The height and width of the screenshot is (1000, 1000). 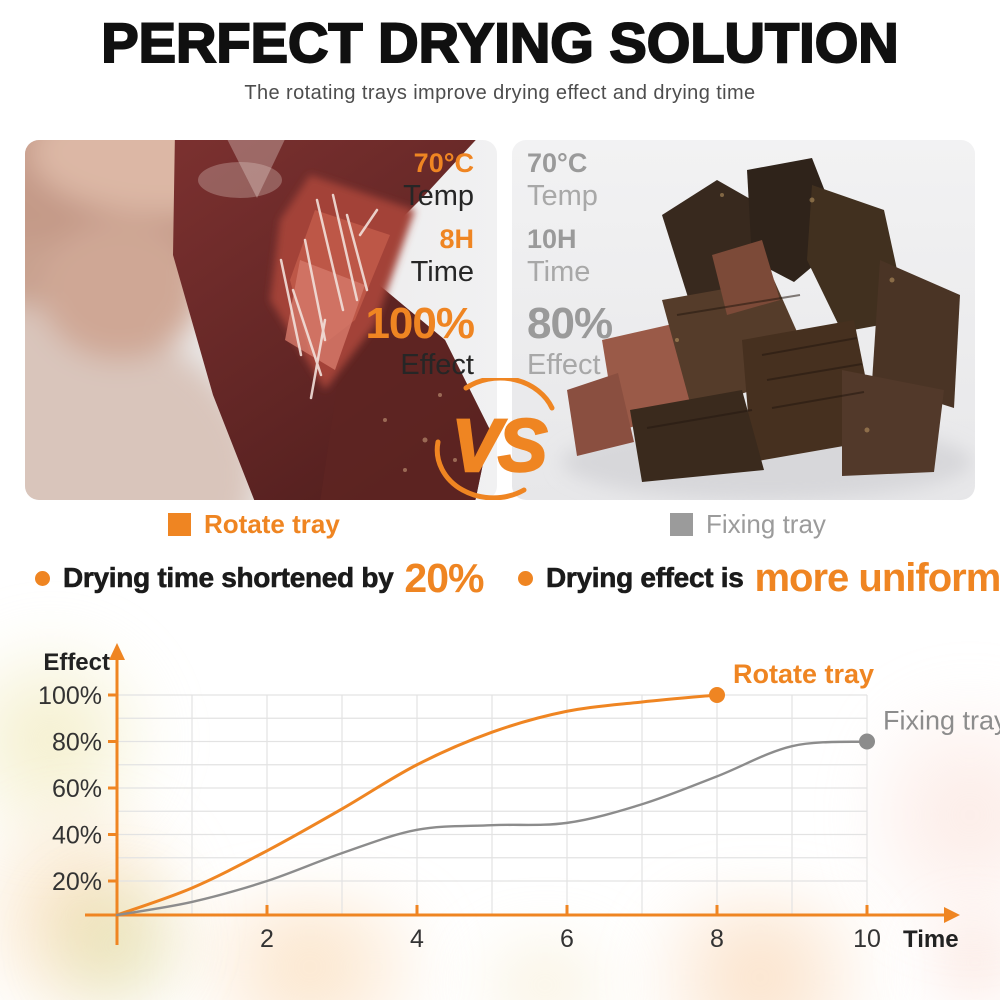 What do you see at coordinates (500, 42) in the screenshot?
I see `page-title: PERFECT DRYING SOLUTION` at bounding box center [500, 42].